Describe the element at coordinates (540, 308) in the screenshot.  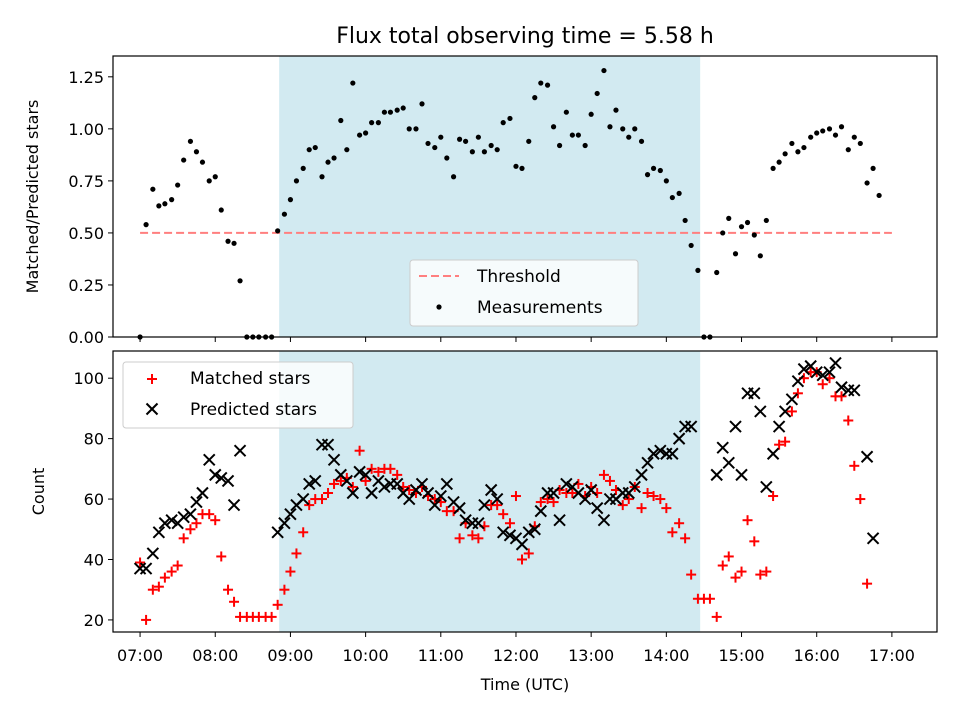
I see `legend-measurements-label: Measurements` at that location.